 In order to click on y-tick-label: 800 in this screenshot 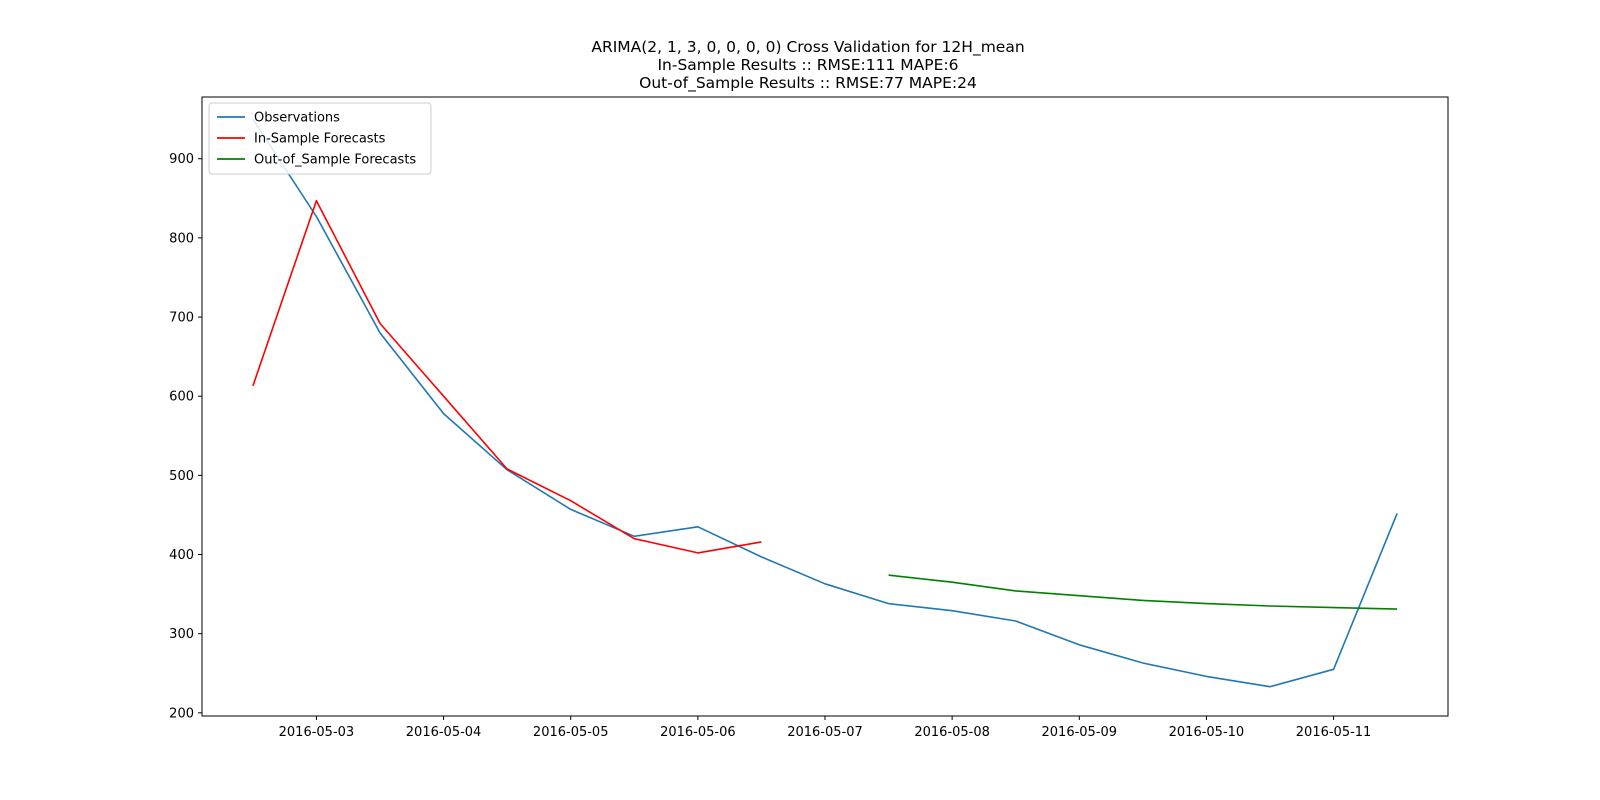, I will do `click(181, 238)`.